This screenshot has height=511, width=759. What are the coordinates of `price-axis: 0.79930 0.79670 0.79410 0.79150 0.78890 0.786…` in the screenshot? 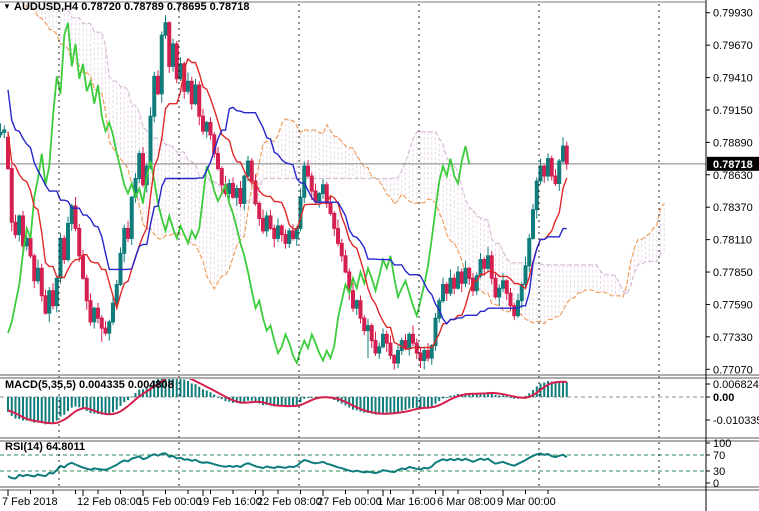 It's located at (732, 249).